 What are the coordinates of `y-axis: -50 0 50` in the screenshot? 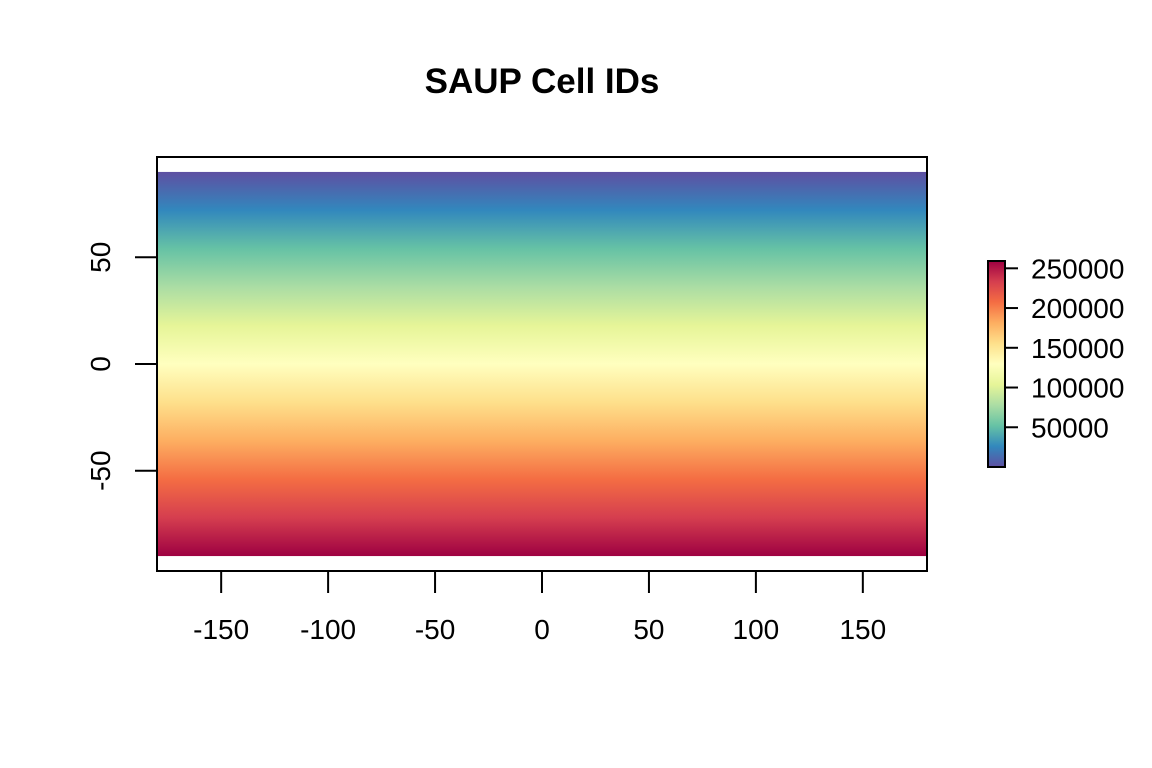 It's located at (121, 366).